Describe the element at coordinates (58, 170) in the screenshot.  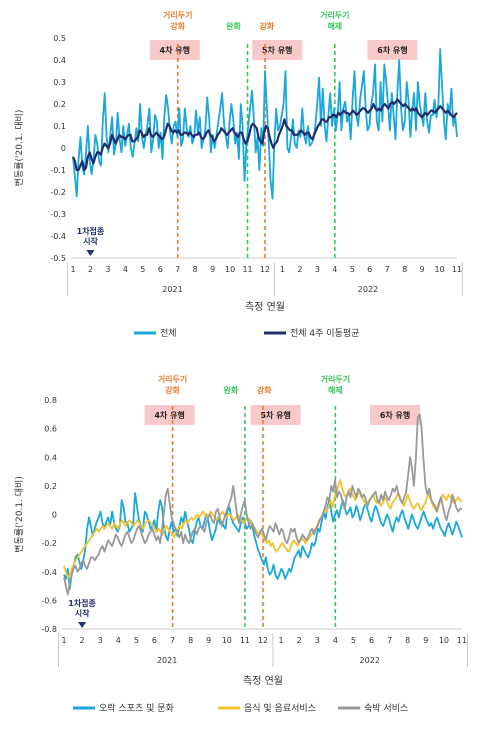
I see `y-tick-label: -0.1` at that location.